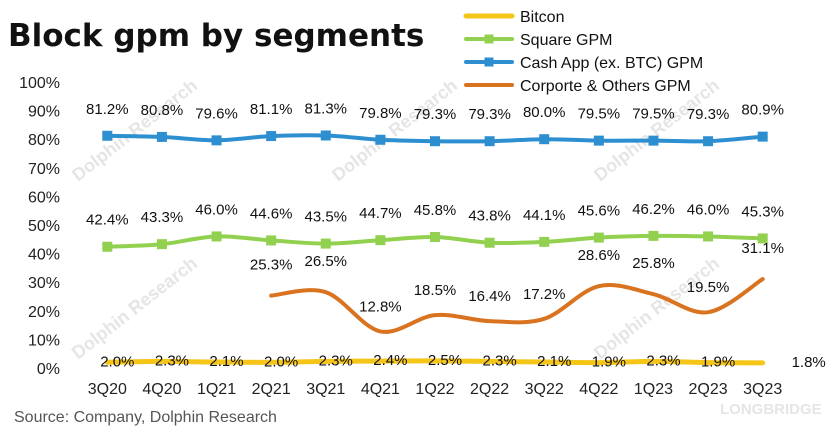 Image resolution: width=834 pixels, height=432 pixels. Describe the element at coordinates (44, 140) in the screenshot. I see `y-tick-label: 80%` at that location.